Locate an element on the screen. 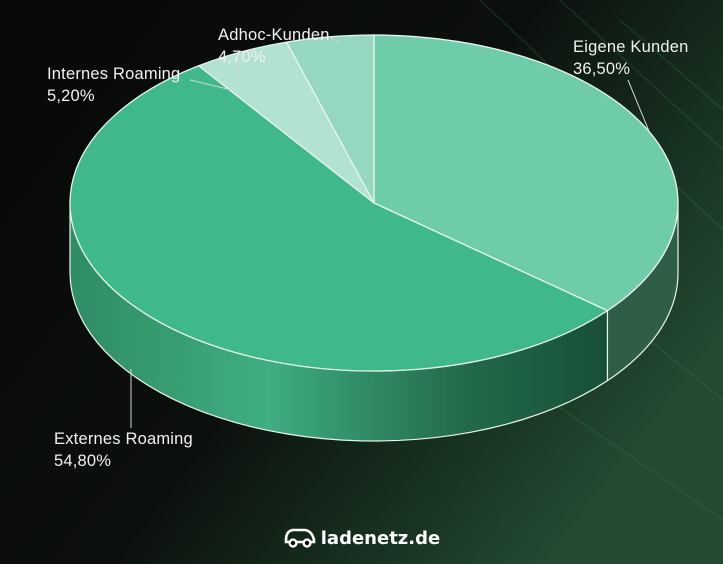  slice-name: Externes Roaming is located at coordinates (123, 439).